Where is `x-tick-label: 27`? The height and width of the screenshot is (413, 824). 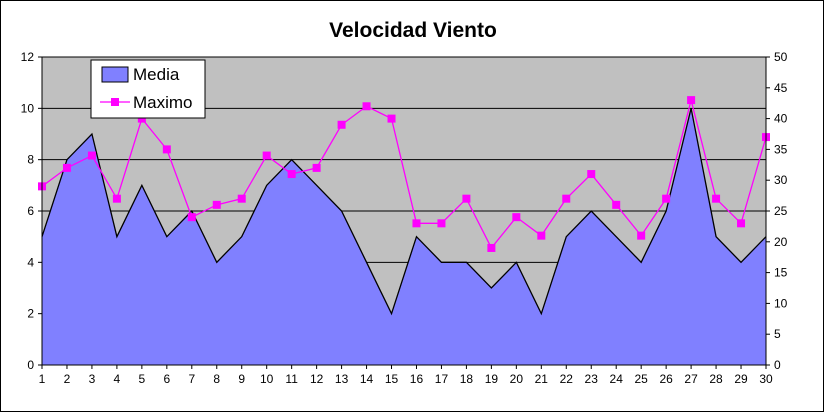 x-tick-label: 27 is located at coordinates (691, 379).